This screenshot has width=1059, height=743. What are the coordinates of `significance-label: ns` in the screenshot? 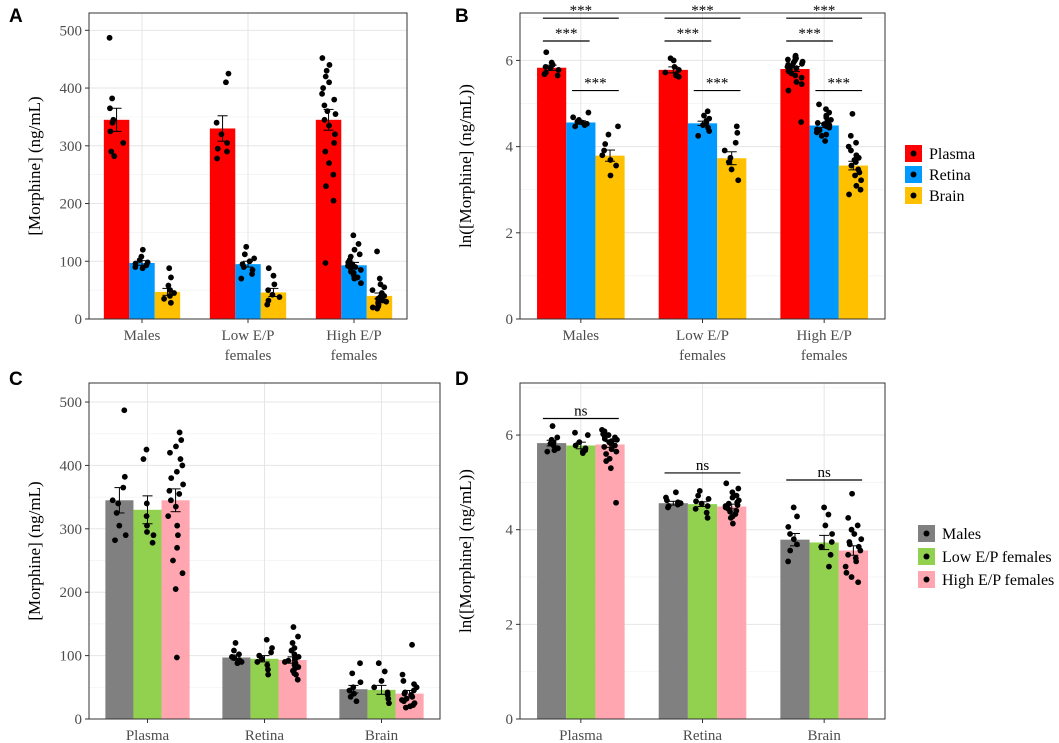 It's located at (824, 473).